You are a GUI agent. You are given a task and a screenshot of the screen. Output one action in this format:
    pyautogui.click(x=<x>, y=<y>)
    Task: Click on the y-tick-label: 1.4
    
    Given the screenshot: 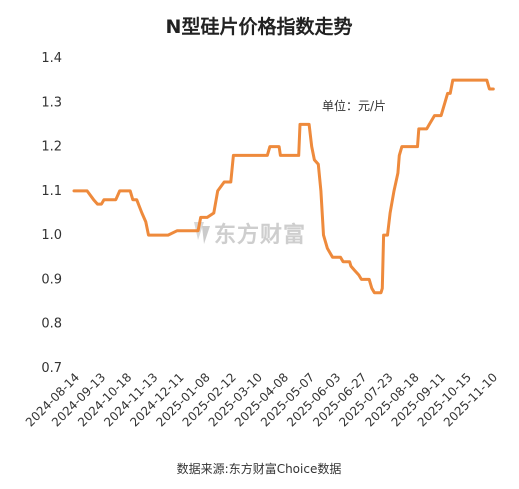 What is the action you would take?
    pyautogui.click(x=51, y=58)
    